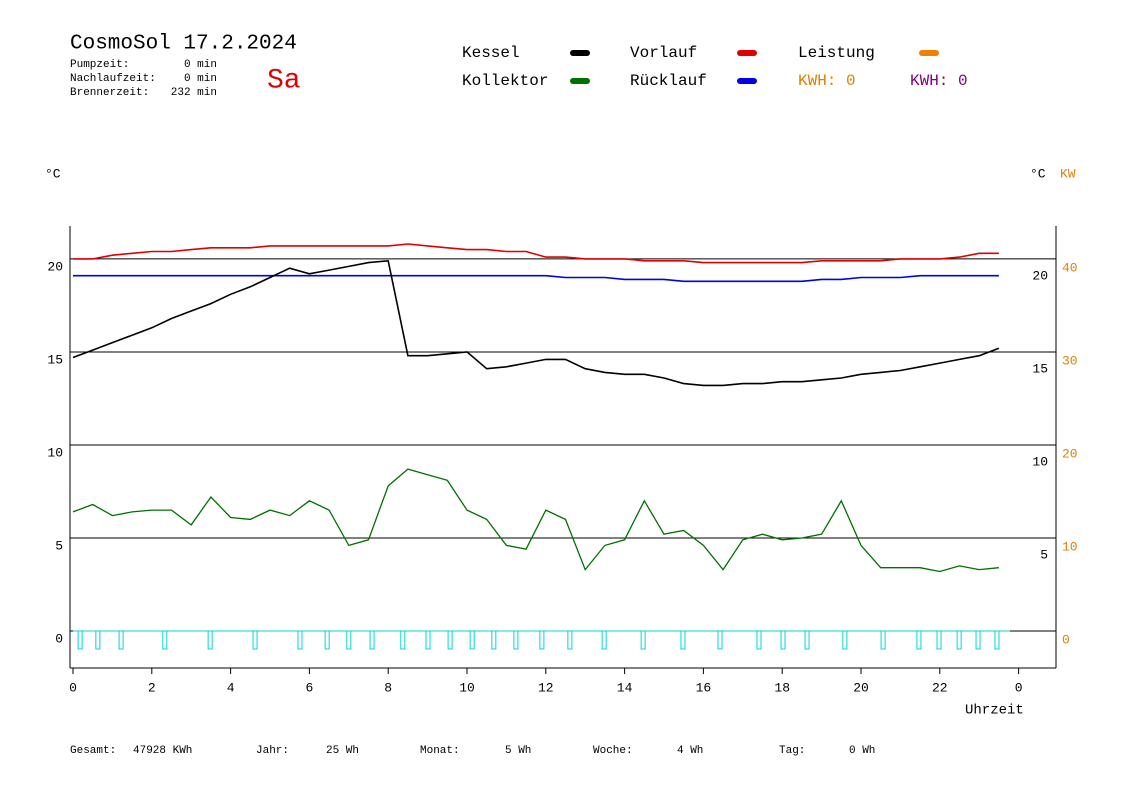  I want to click on x-tick-label: 18, so click(782, 687).